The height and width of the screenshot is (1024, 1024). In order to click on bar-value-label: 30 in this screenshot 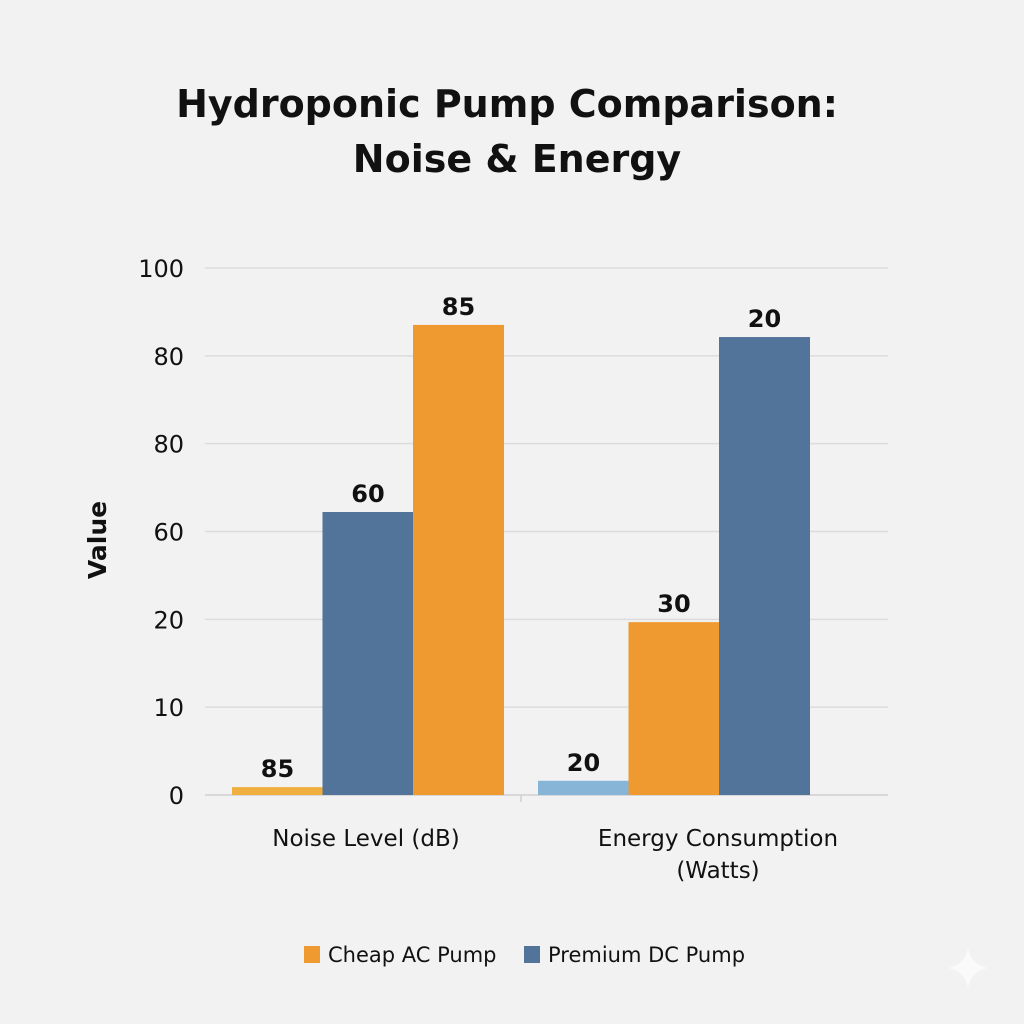, I will do `click(673, 604)`.